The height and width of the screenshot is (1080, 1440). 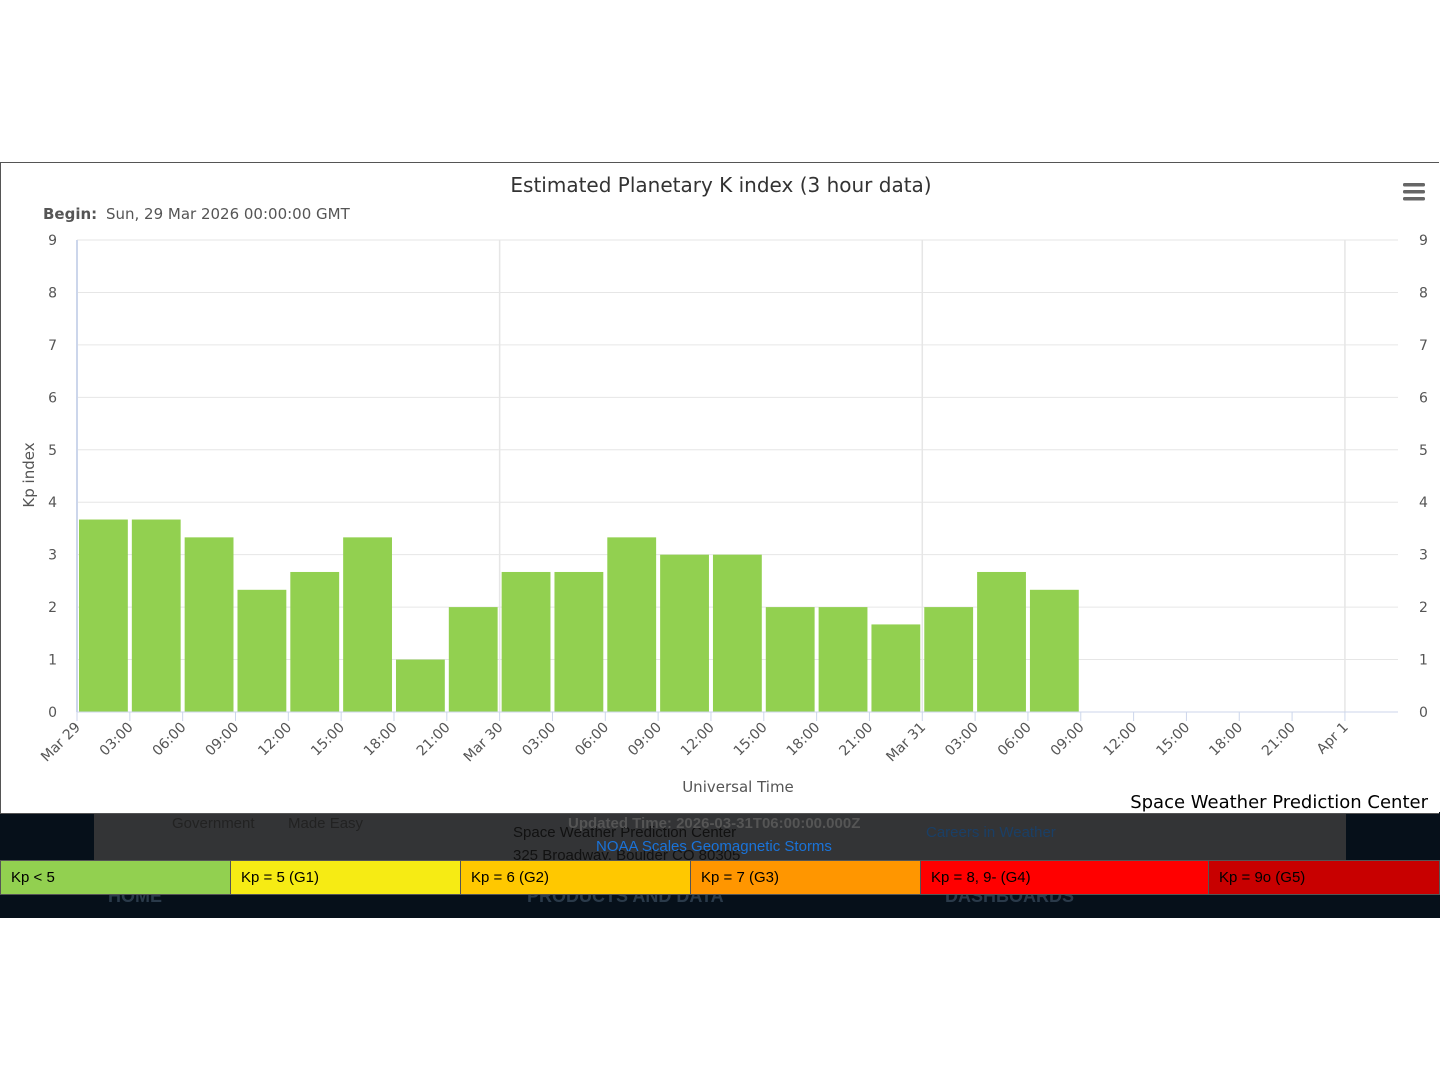 What do you see at coordinates (991, 832) in the screenshot?
I see `footer-careers: Careers in Weather` at bounding box center [991, 832].